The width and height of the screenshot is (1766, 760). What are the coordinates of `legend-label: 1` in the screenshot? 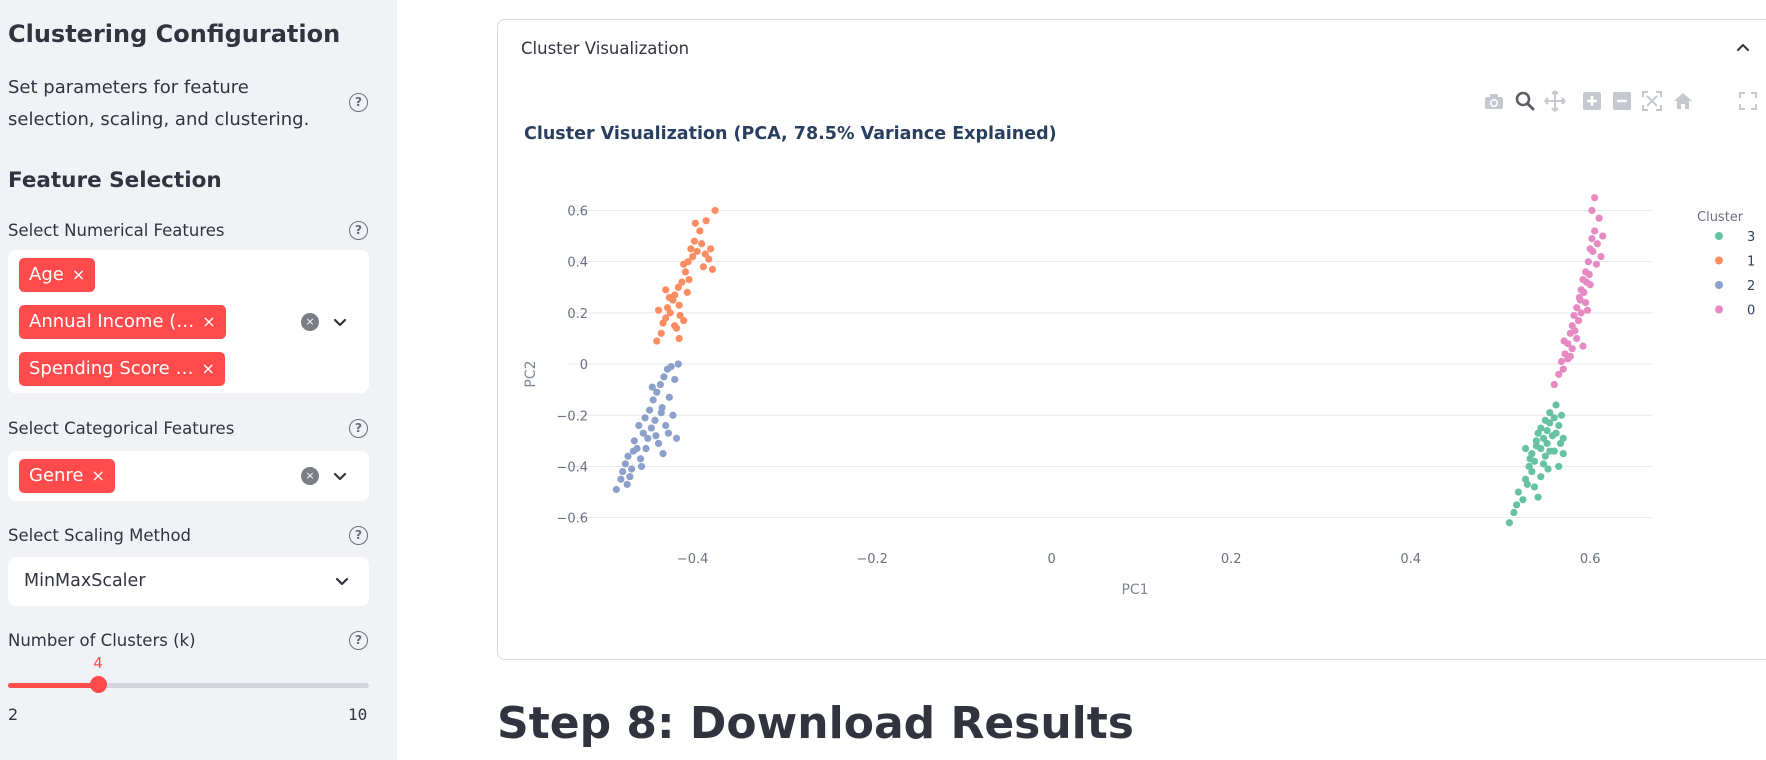 It's located at (1751, 262).